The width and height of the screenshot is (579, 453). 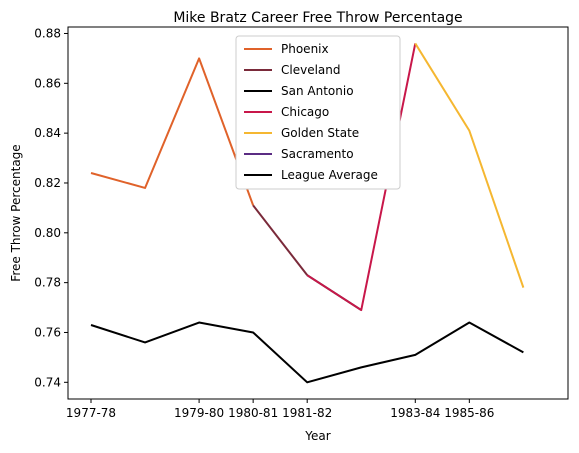 I want to click on legend-label: League Average, so click(x=329, y=175).